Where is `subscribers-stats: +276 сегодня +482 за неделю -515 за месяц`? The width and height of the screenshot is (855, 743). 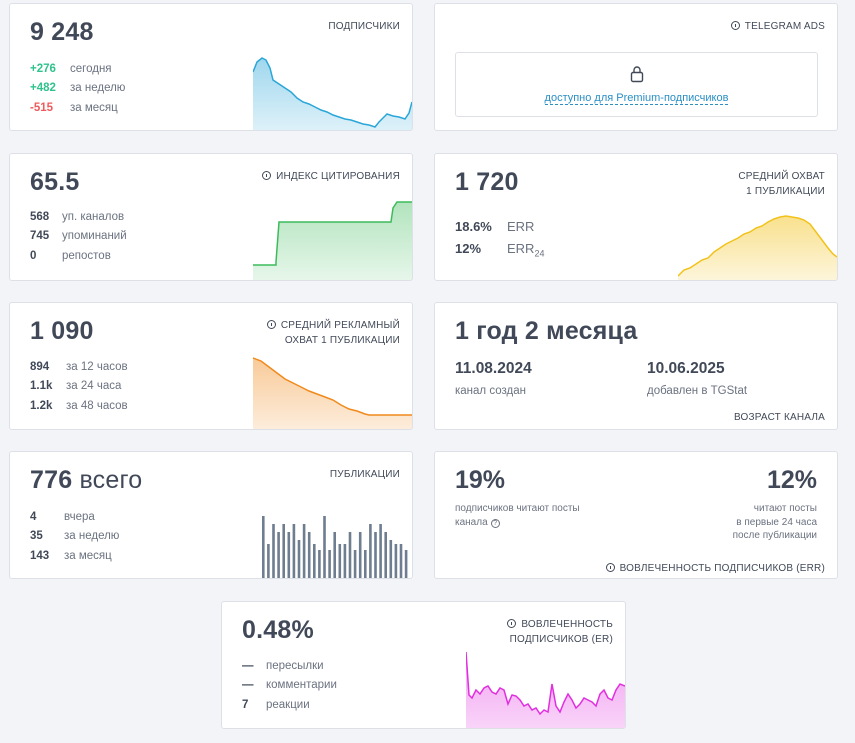
subscribers-stats: +276 сегодня +482 за неделю -515 за месяц is located at coordinates (77, 88).